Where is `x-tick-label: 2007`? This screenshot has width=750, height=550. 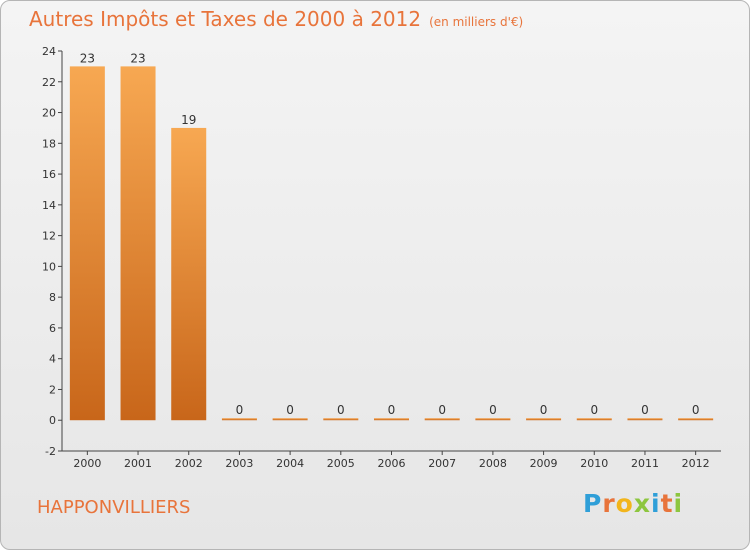
x-tick-label: 2007 is located at coordinates (442, 463).